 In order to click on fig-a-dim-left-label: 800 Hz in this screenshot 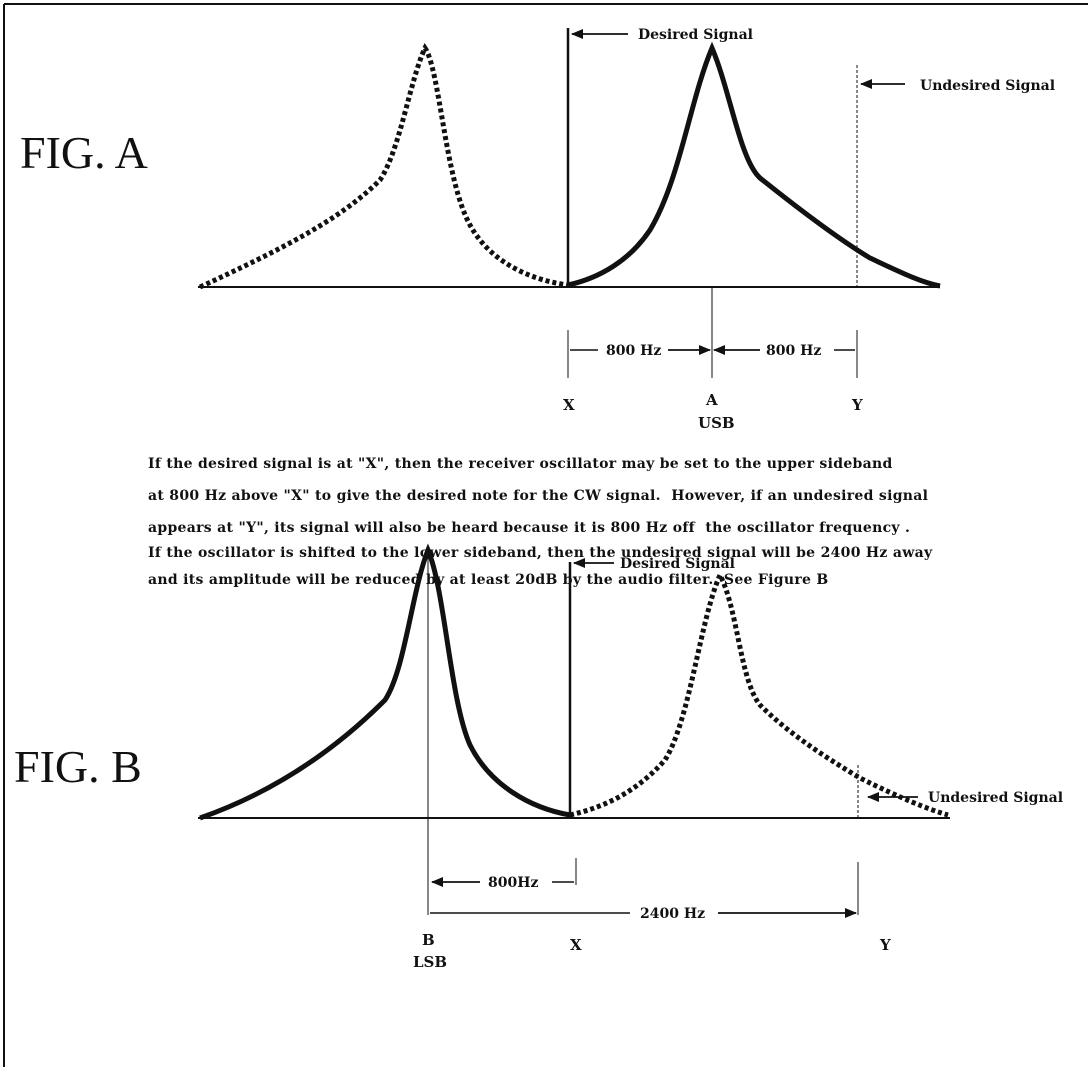, I will do `click(633, 351)`.